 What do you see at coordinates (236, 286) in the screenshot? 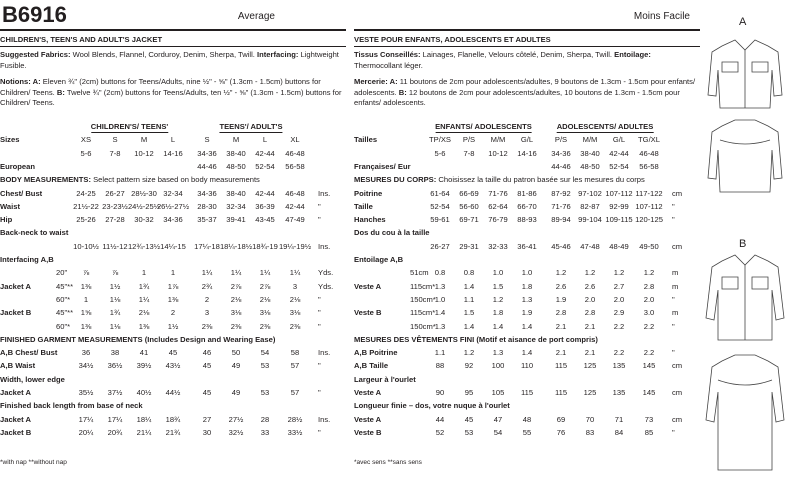
I see `cell: 2⅞` at bounding box center [236, 286].